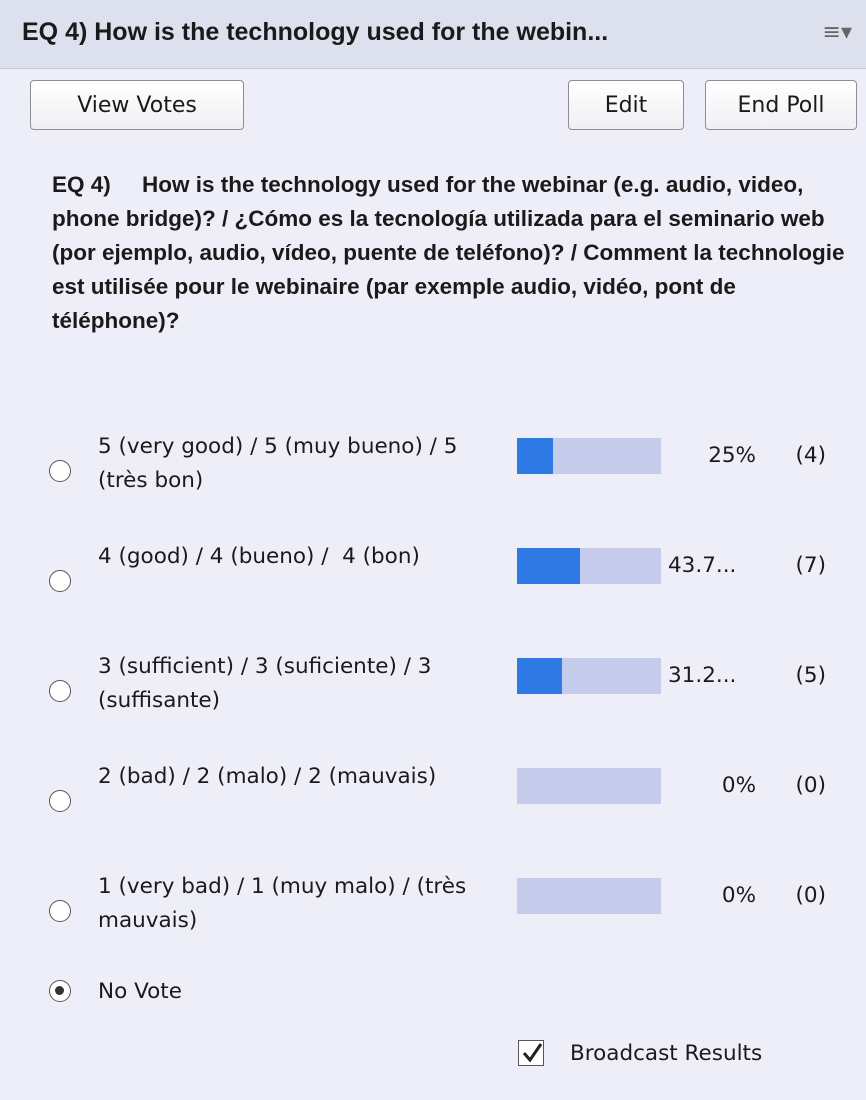  I want to click on edit-button: Edit, so click(626, 105).